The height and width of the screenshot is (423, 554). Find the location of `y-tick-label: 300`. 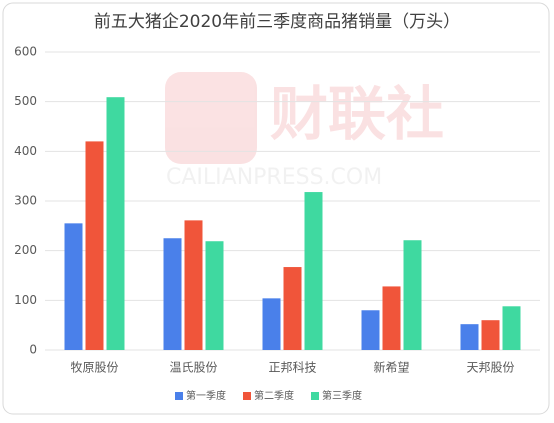

y-tick-label: 300 is located at coordinates (25, 201).